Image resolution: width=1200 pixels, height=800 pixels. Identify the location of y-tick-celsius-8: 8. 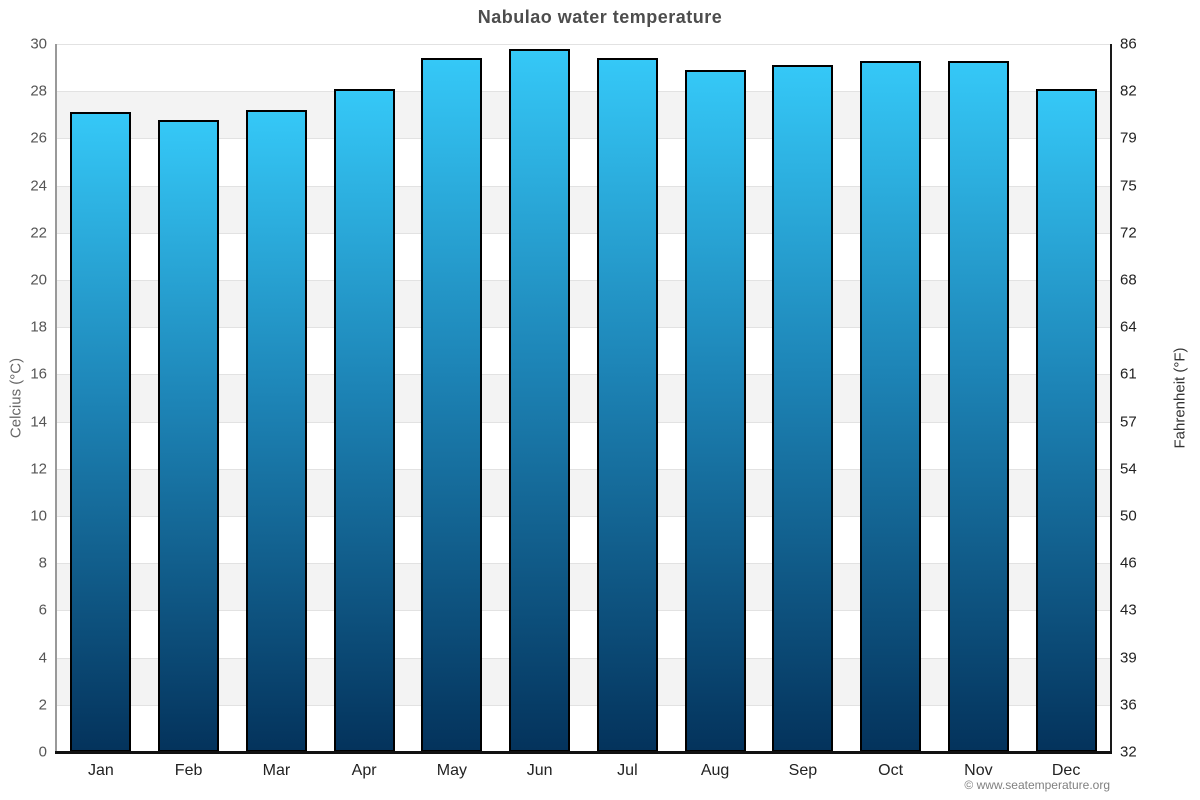
(42, 563).